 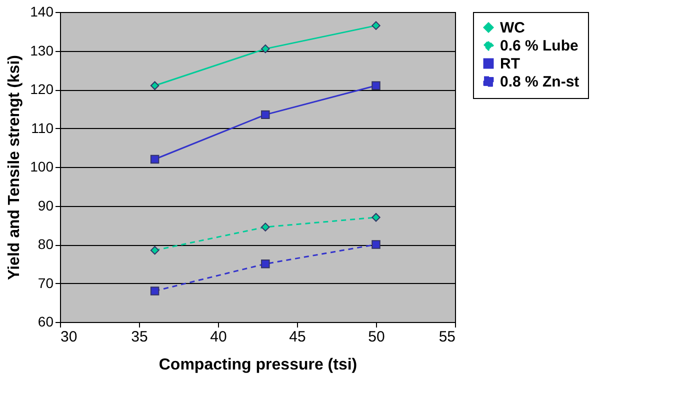 What do you see at coordinates (139, 337) in the screenshot?
I see `x-tick-label: 35` at bounding box center [139, 337].